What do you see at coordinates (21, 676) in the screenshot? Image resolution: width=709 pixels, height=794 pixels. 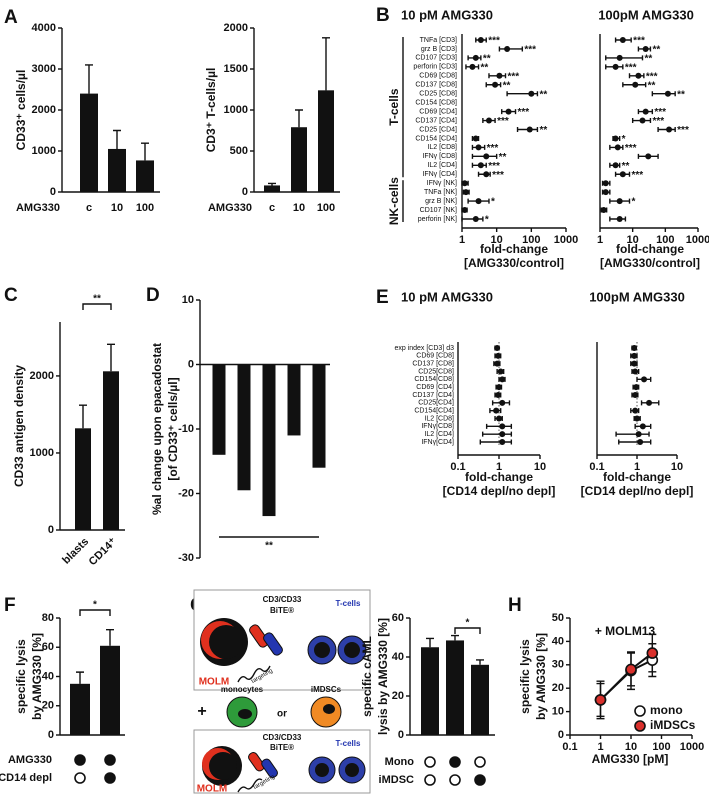 I see `y-axis-label: specific lysis` at bounding box center [21, 676].